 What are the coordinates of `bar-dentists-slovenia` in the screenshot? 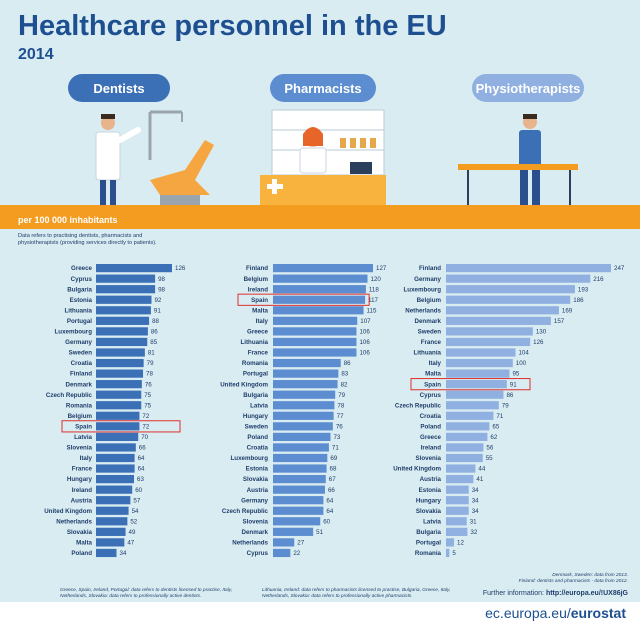 It's located at (116, 447).